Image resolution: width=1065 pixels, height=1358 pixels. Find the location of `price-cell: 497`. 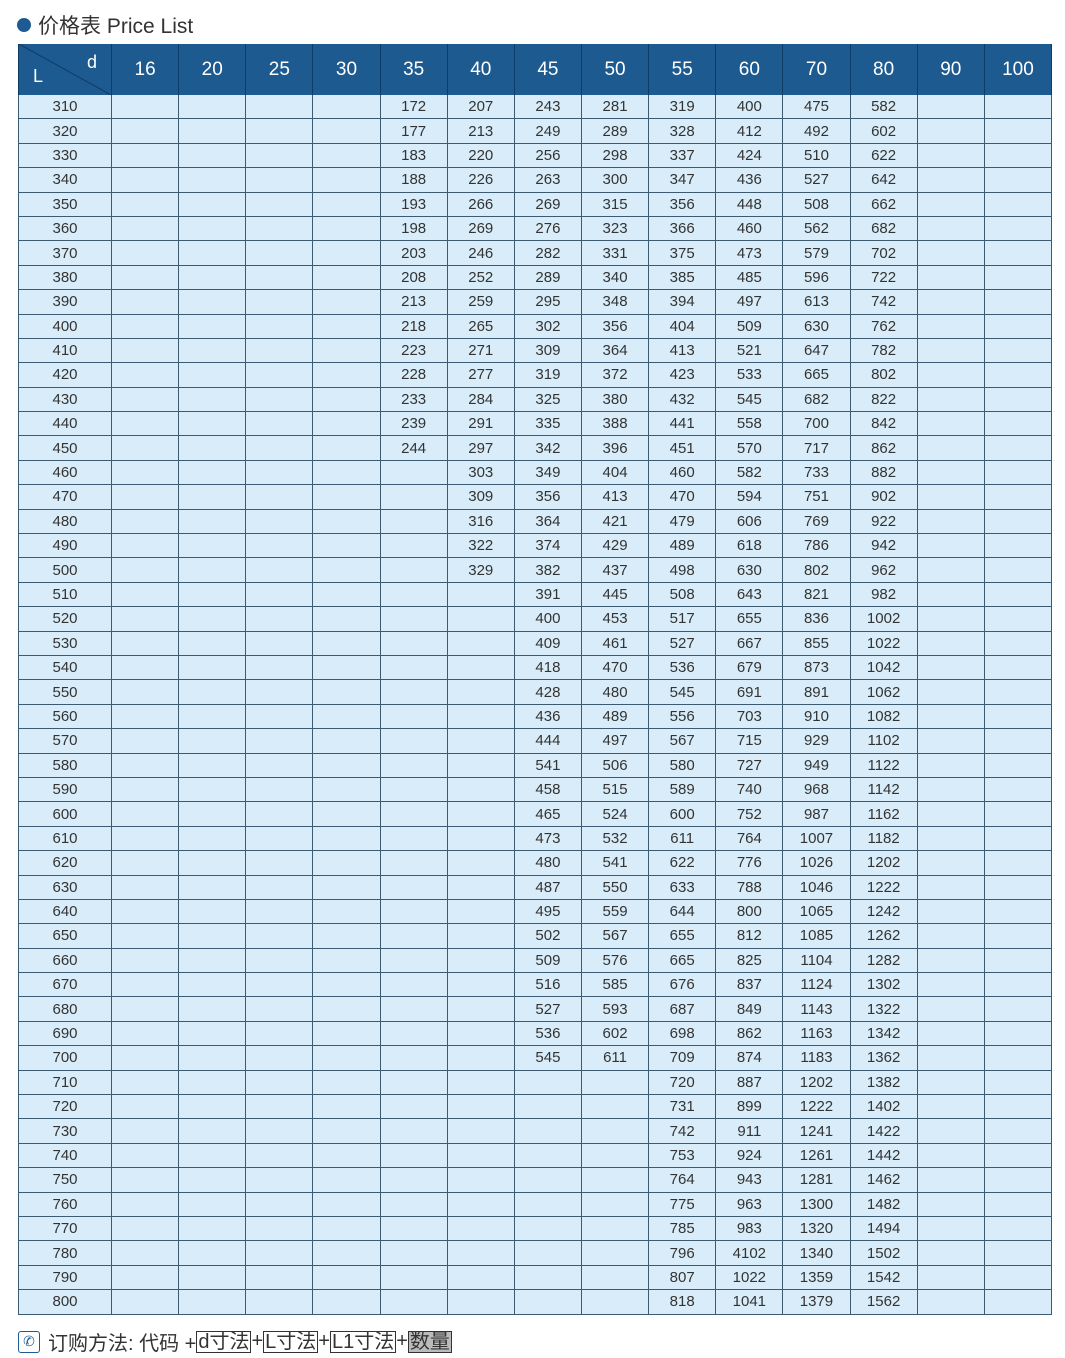

price-cell: 497 is located at coordinates (749, 302).